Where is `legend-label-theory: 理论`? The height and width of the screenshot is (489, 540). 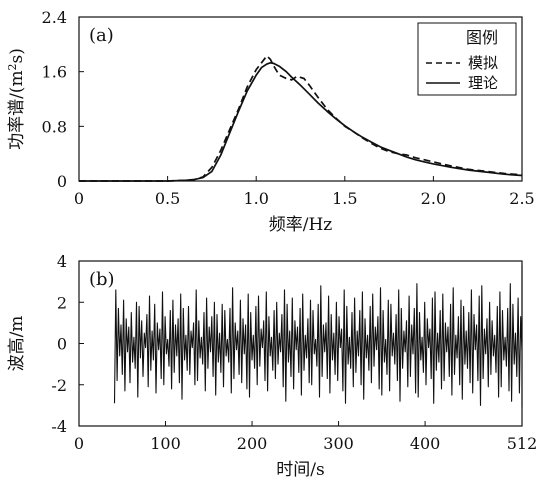 legend-label-theory: 理论 is located at coordinates (483, 83).